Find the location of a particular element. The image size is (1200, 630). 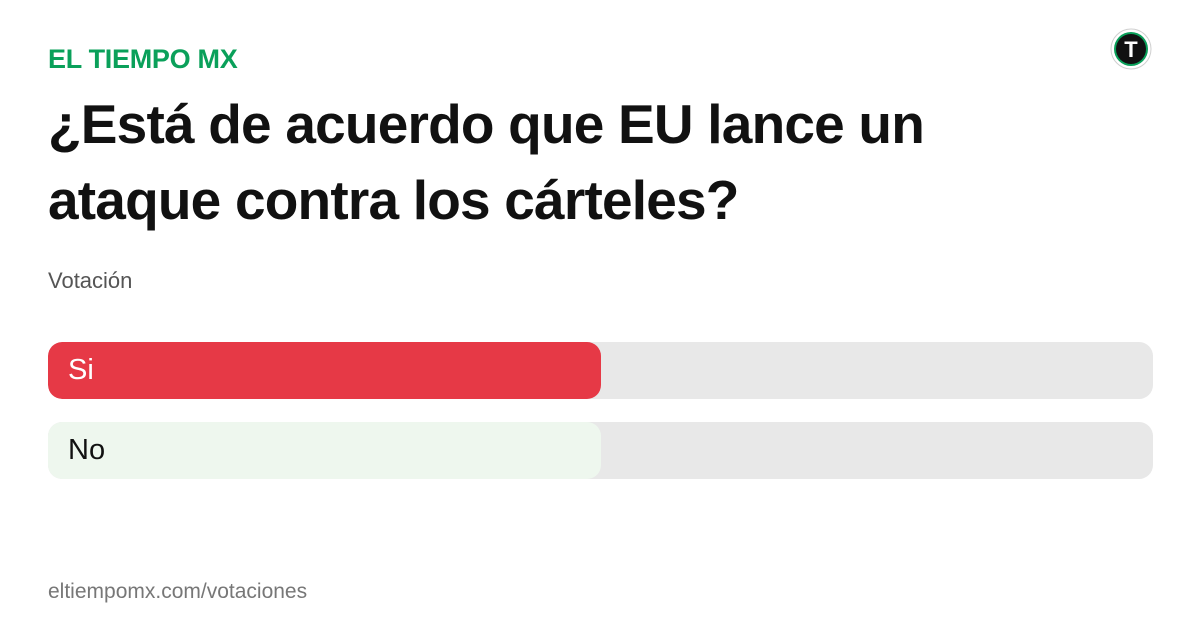

poll-option-fill-no is located at coordinates (324, 450).